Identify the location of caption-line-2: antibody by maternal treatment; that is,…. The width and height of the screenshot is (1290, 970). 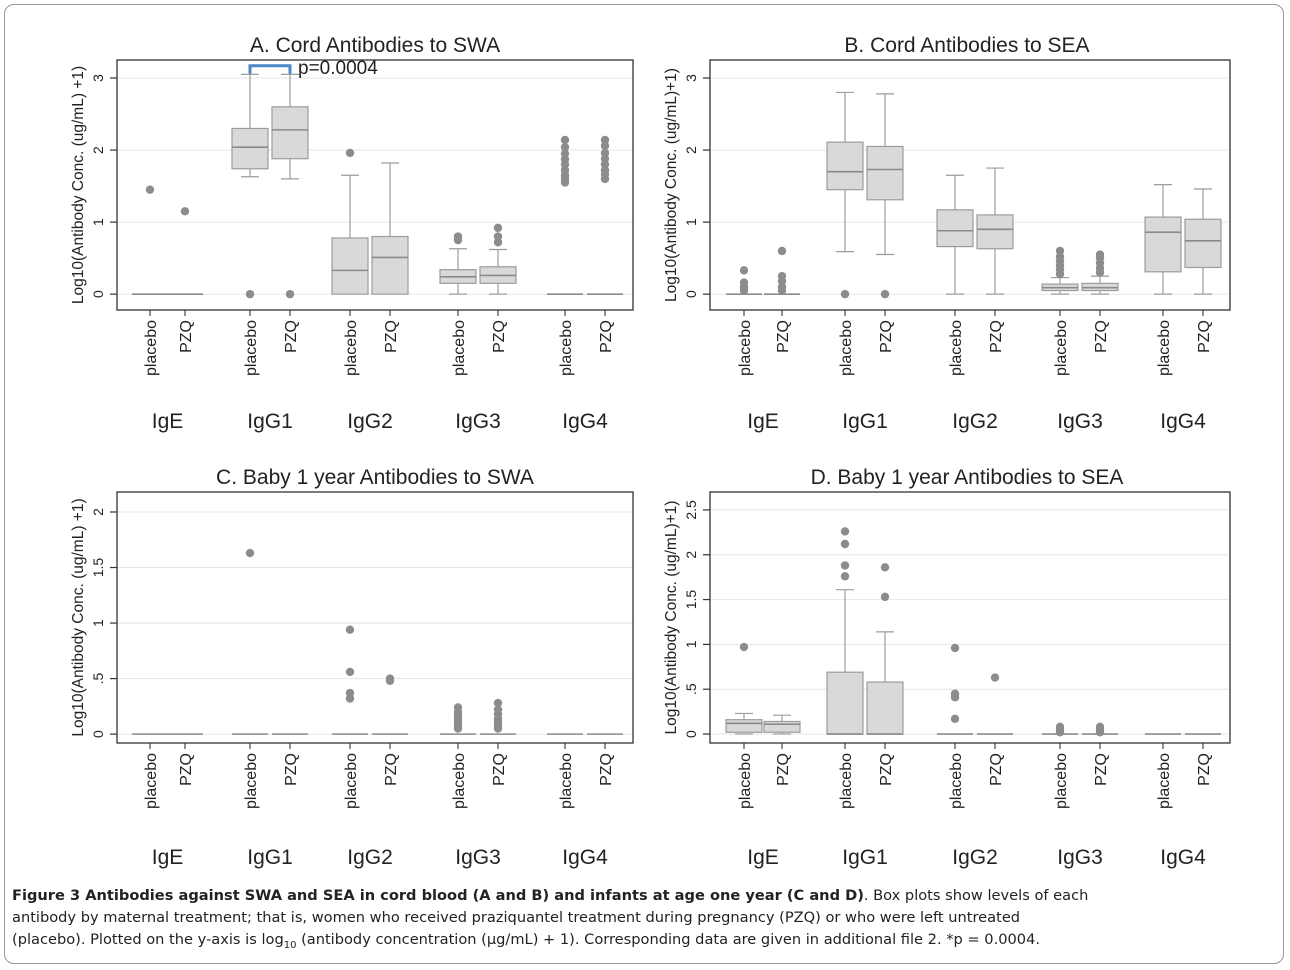
(516, 917).